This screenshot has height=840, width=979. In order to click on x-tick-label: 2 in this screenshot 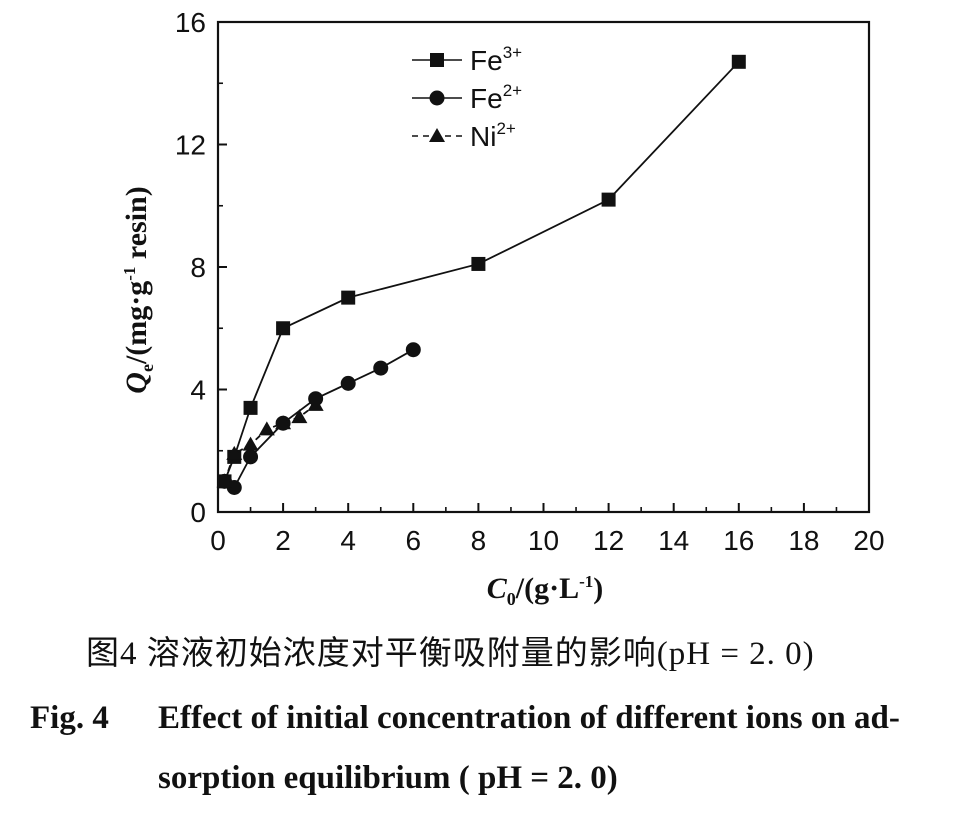, I will do `click(283, 540)`.